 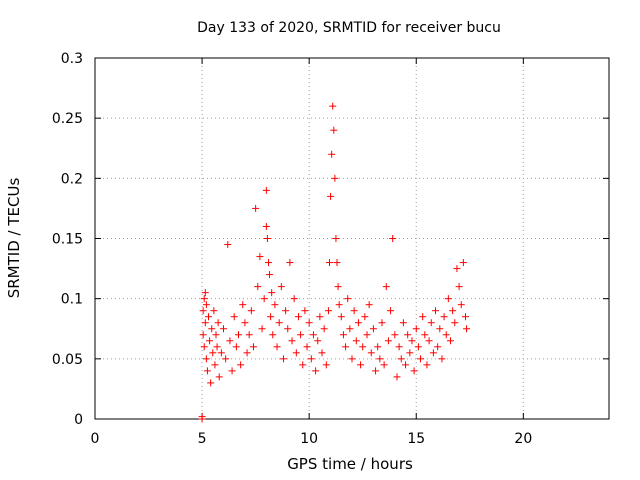 I want to click on y-tick-labels: 0 0.05 0.1 0.15 0.2 0.25 0.3, so click(x=67, y=239).